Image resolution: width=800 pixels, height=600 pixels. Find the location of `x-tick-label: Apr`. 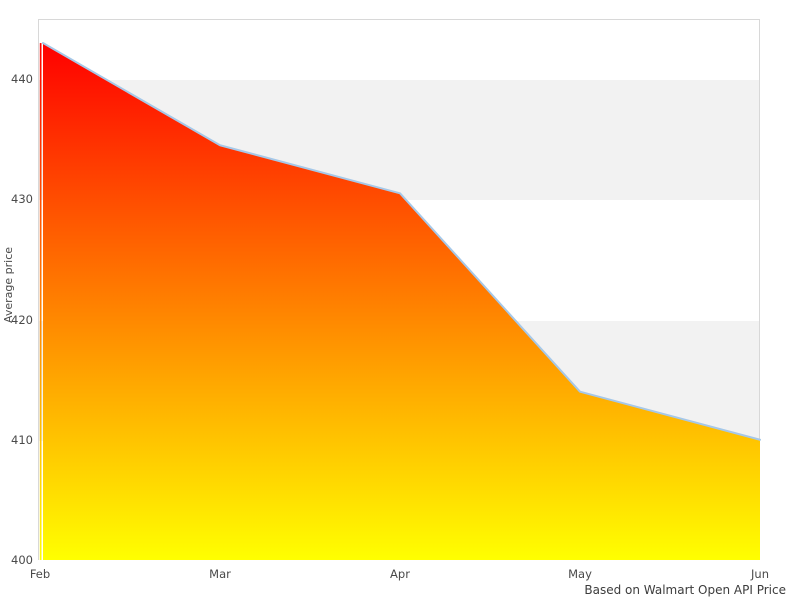

x-tick-label: Apr is located at coordinates (400, 574).